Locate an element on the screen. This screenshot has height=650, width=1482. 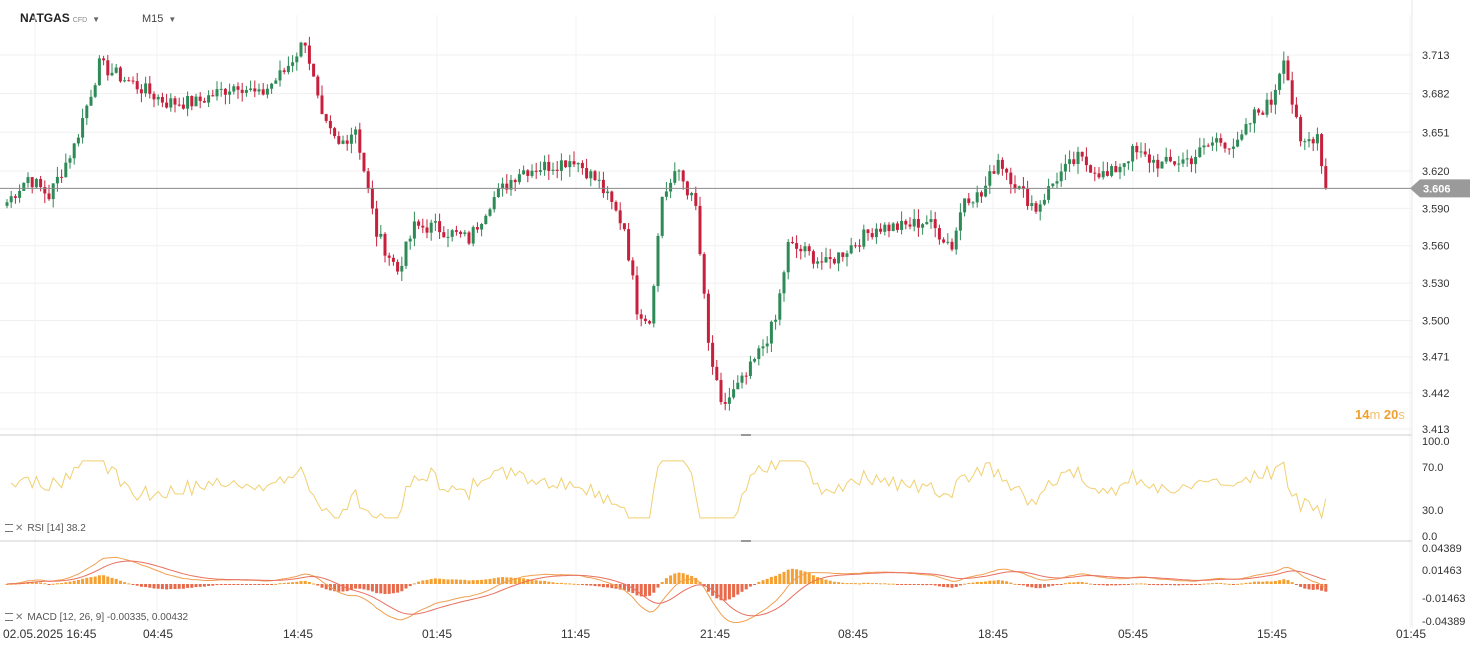
time-tick-label: 14:45 is located at coordinates (298, 634).